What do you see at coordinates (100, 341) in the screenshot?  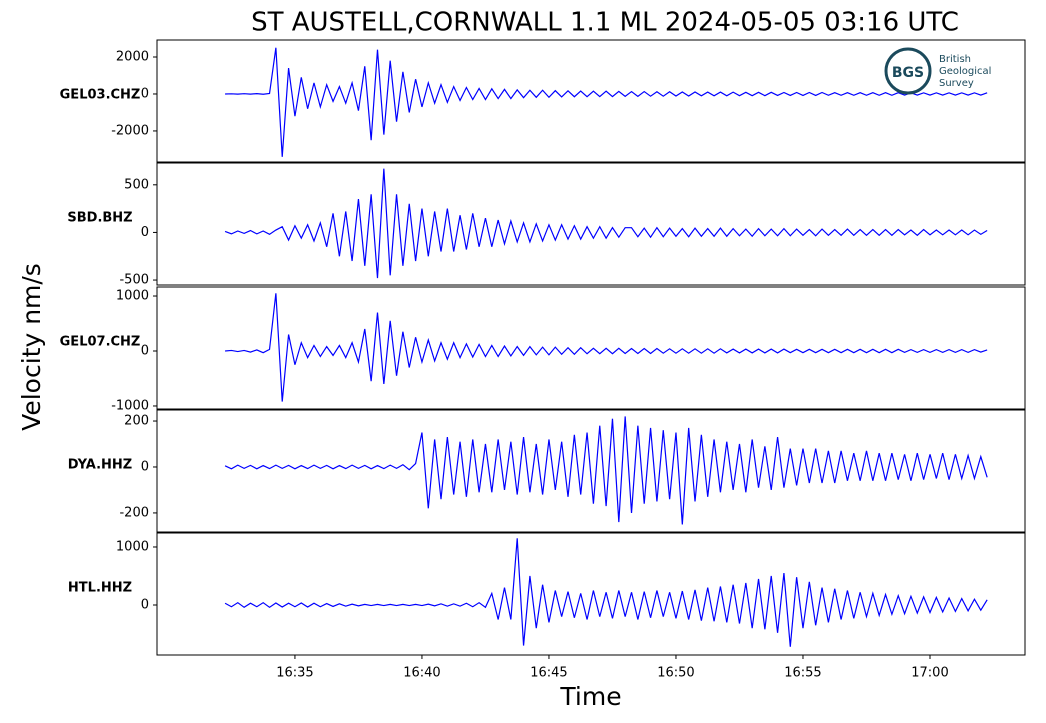 I see `station-label: GEL07.CHZ` at bounding box center [100, 341].